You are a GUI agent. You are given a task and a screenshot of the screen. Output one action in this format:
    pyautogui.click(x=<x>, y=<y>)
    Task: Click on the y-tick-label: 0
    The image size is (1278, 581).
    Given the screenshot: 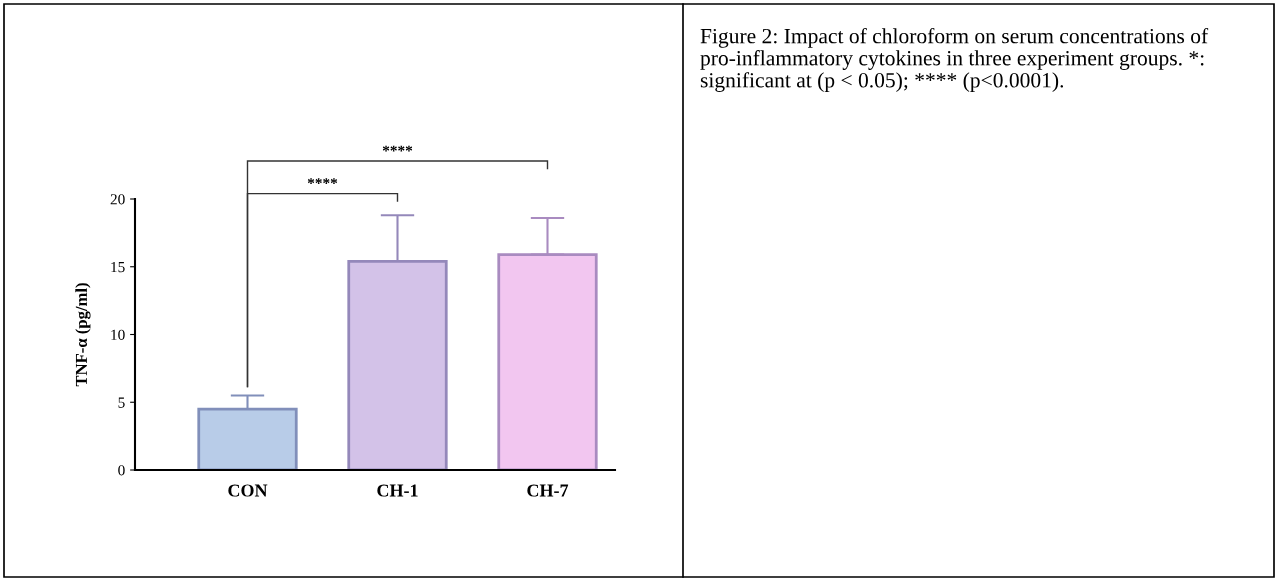 What is the action you would take?
    pyautogui.click(x=121, y=470)
    